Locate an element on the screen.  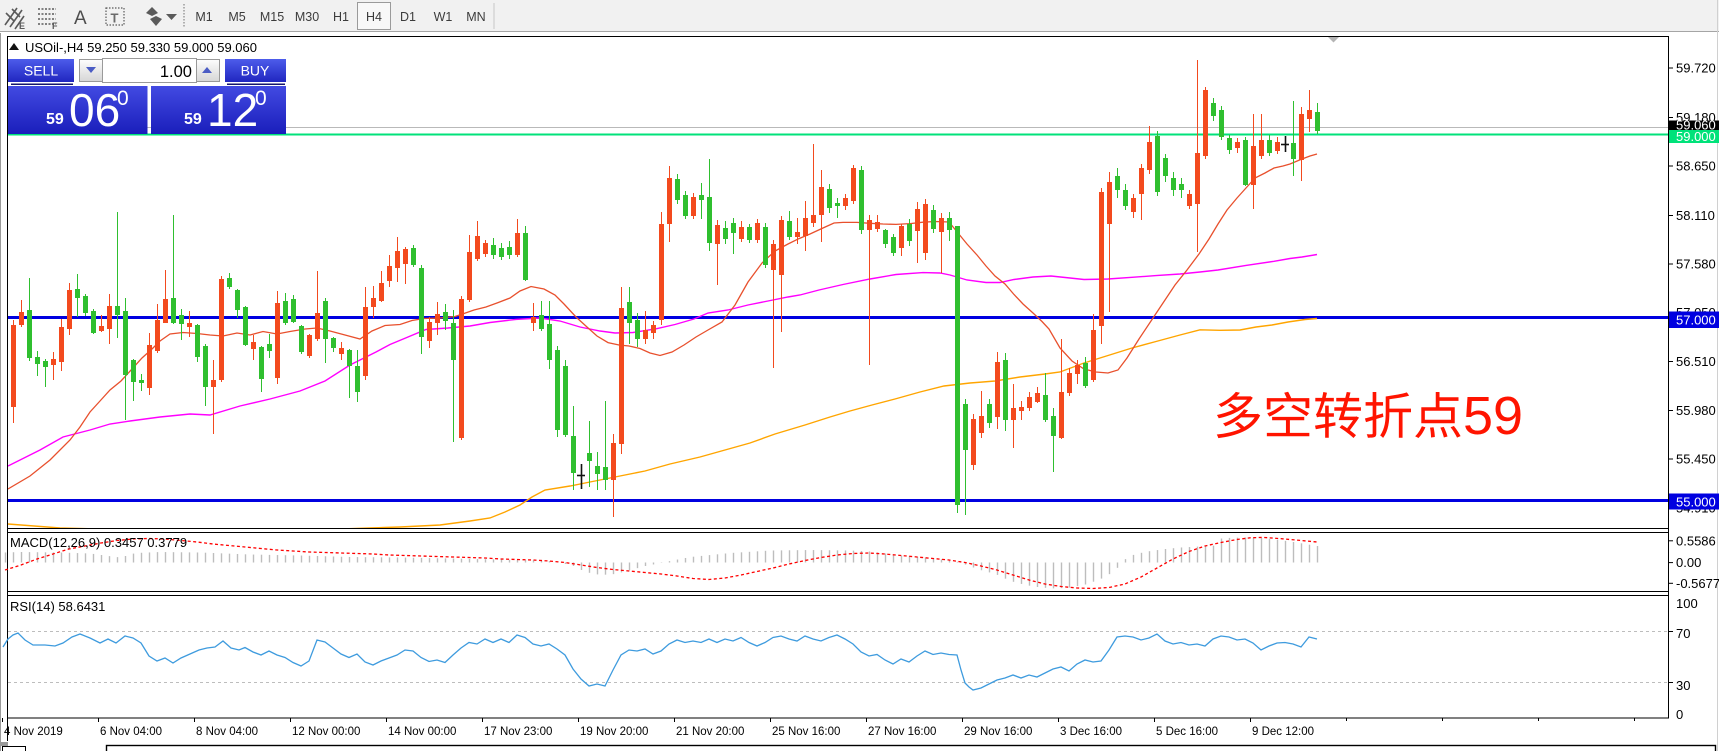
svg-text: 55.000 is located at coordinates (1696, 502).